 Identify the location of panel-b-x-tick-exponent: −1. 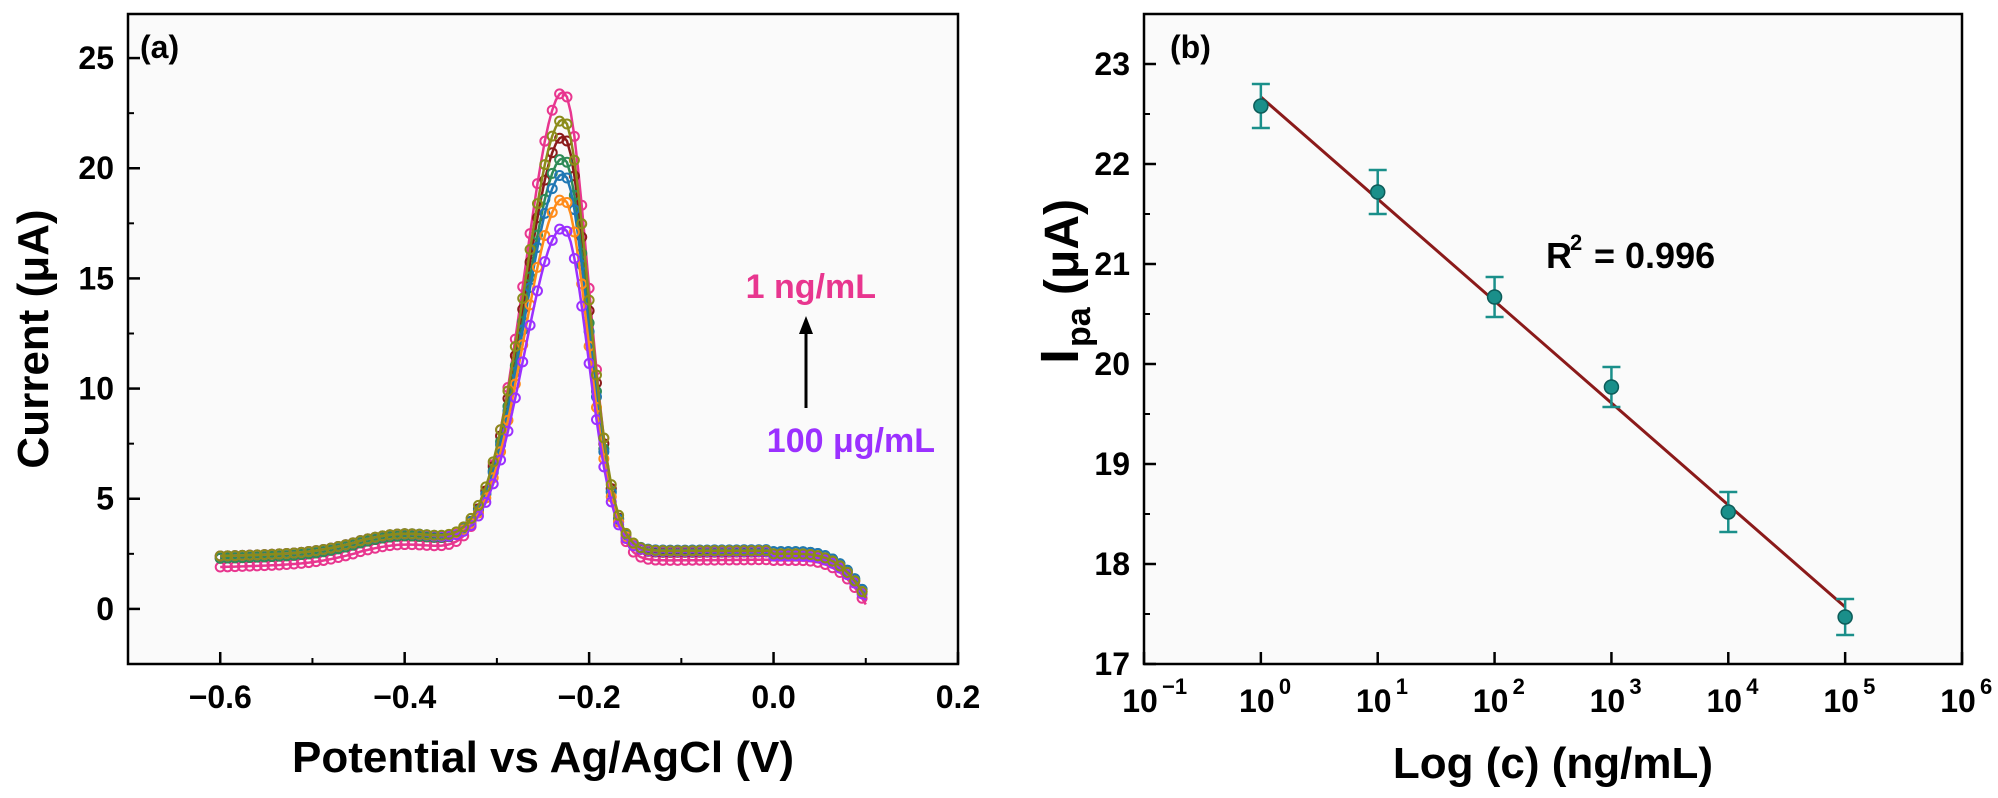
(1174, 686).